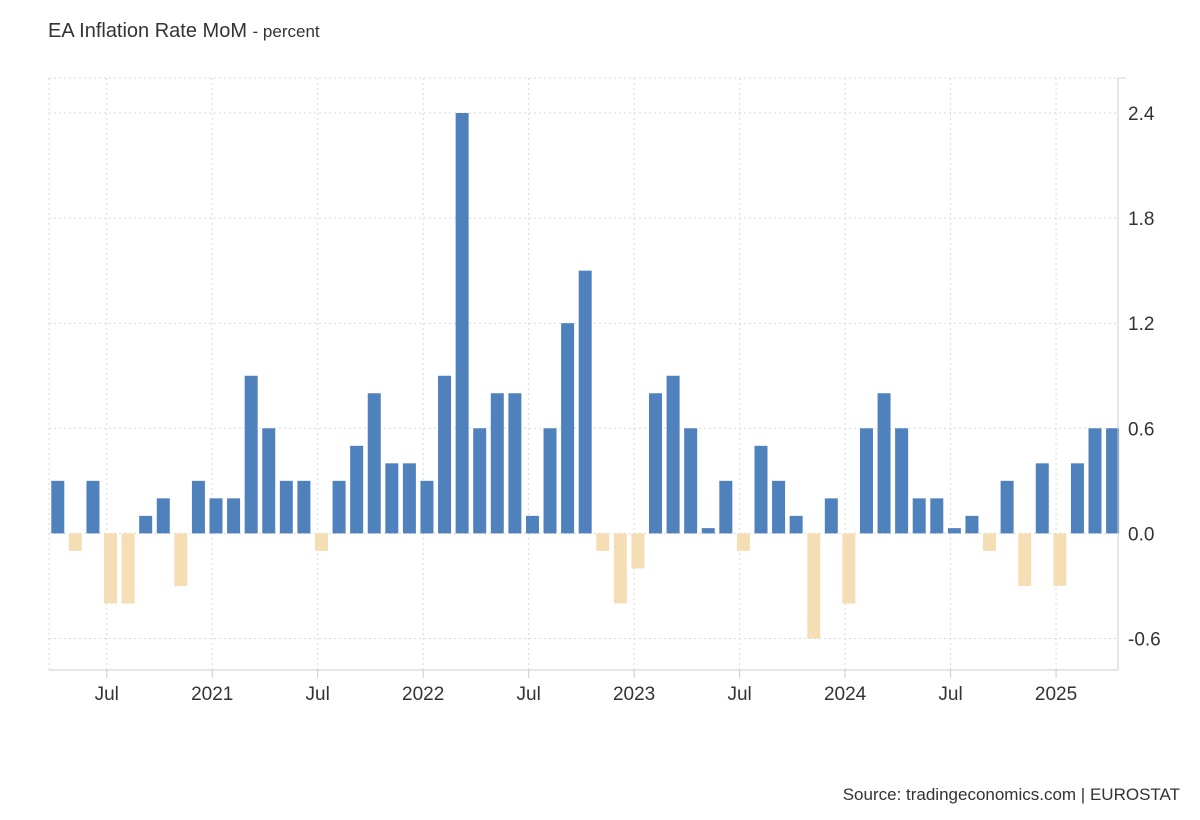  Describe the element at coordinates (673, 454) in the screenshot. I see `bar-2023-03: 2023-03: 0.9` at that location.